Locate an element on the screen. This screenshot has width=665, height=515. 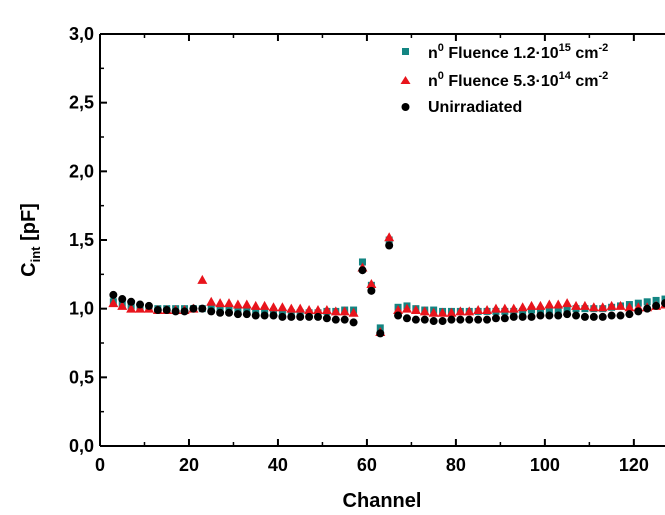
y-tick-label: 0,0 is located at coordinates (81, 446).